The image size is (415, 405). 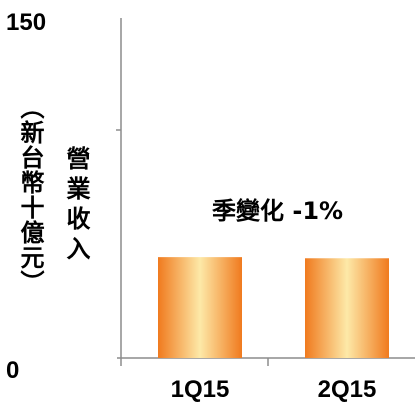 What do you see at coordinates (76, 206) in the screenshot?
I see `y-axis-label-title: 營業收入` at bounding box center [76, 206].